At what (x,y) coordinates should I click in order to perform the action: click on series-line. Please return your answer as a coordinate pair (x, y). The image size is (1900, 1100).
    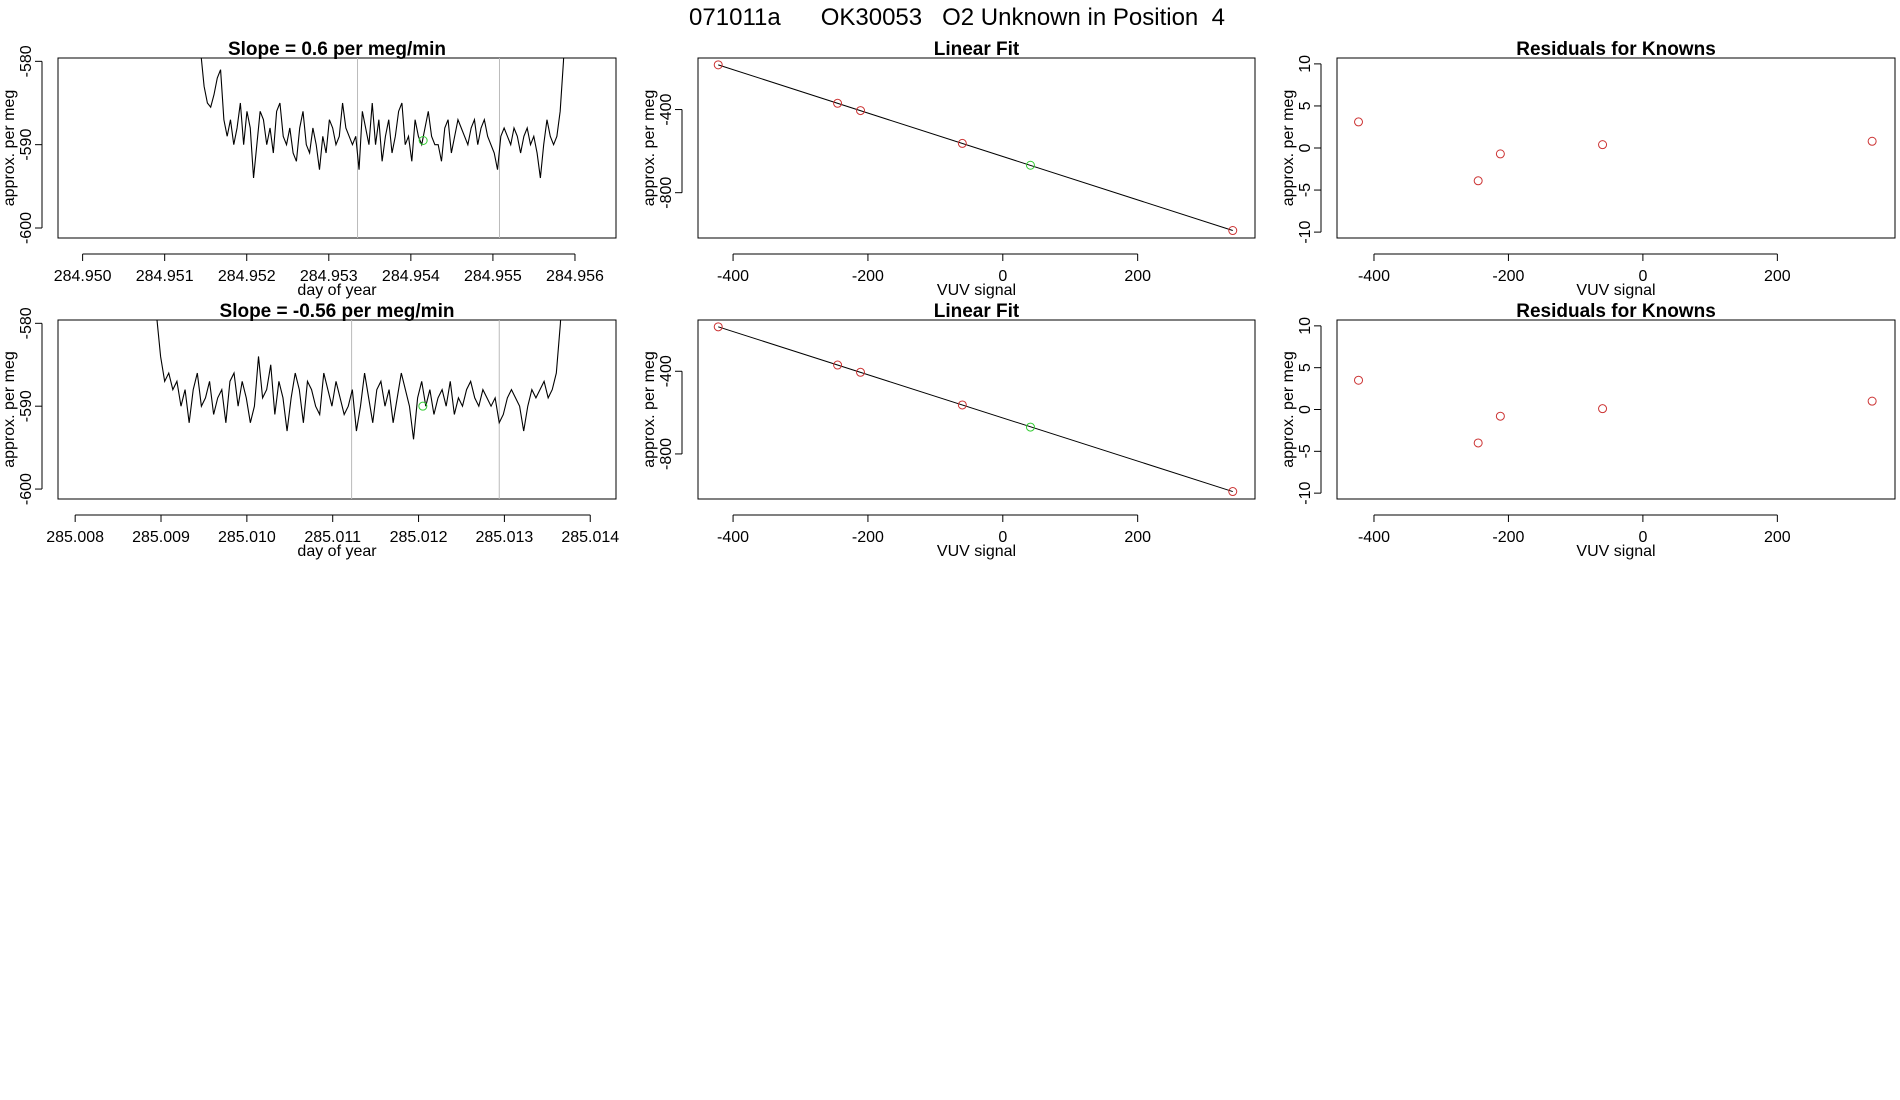
    Looking at the image, I should click on (359, 380).